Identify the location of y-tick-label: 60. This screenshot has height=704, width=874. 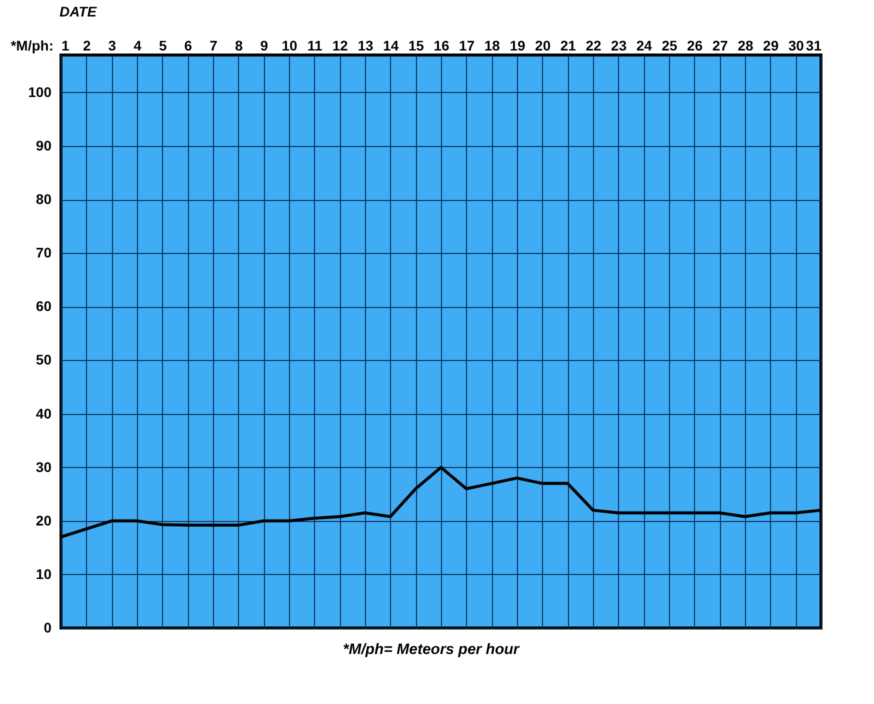
(44, 306).